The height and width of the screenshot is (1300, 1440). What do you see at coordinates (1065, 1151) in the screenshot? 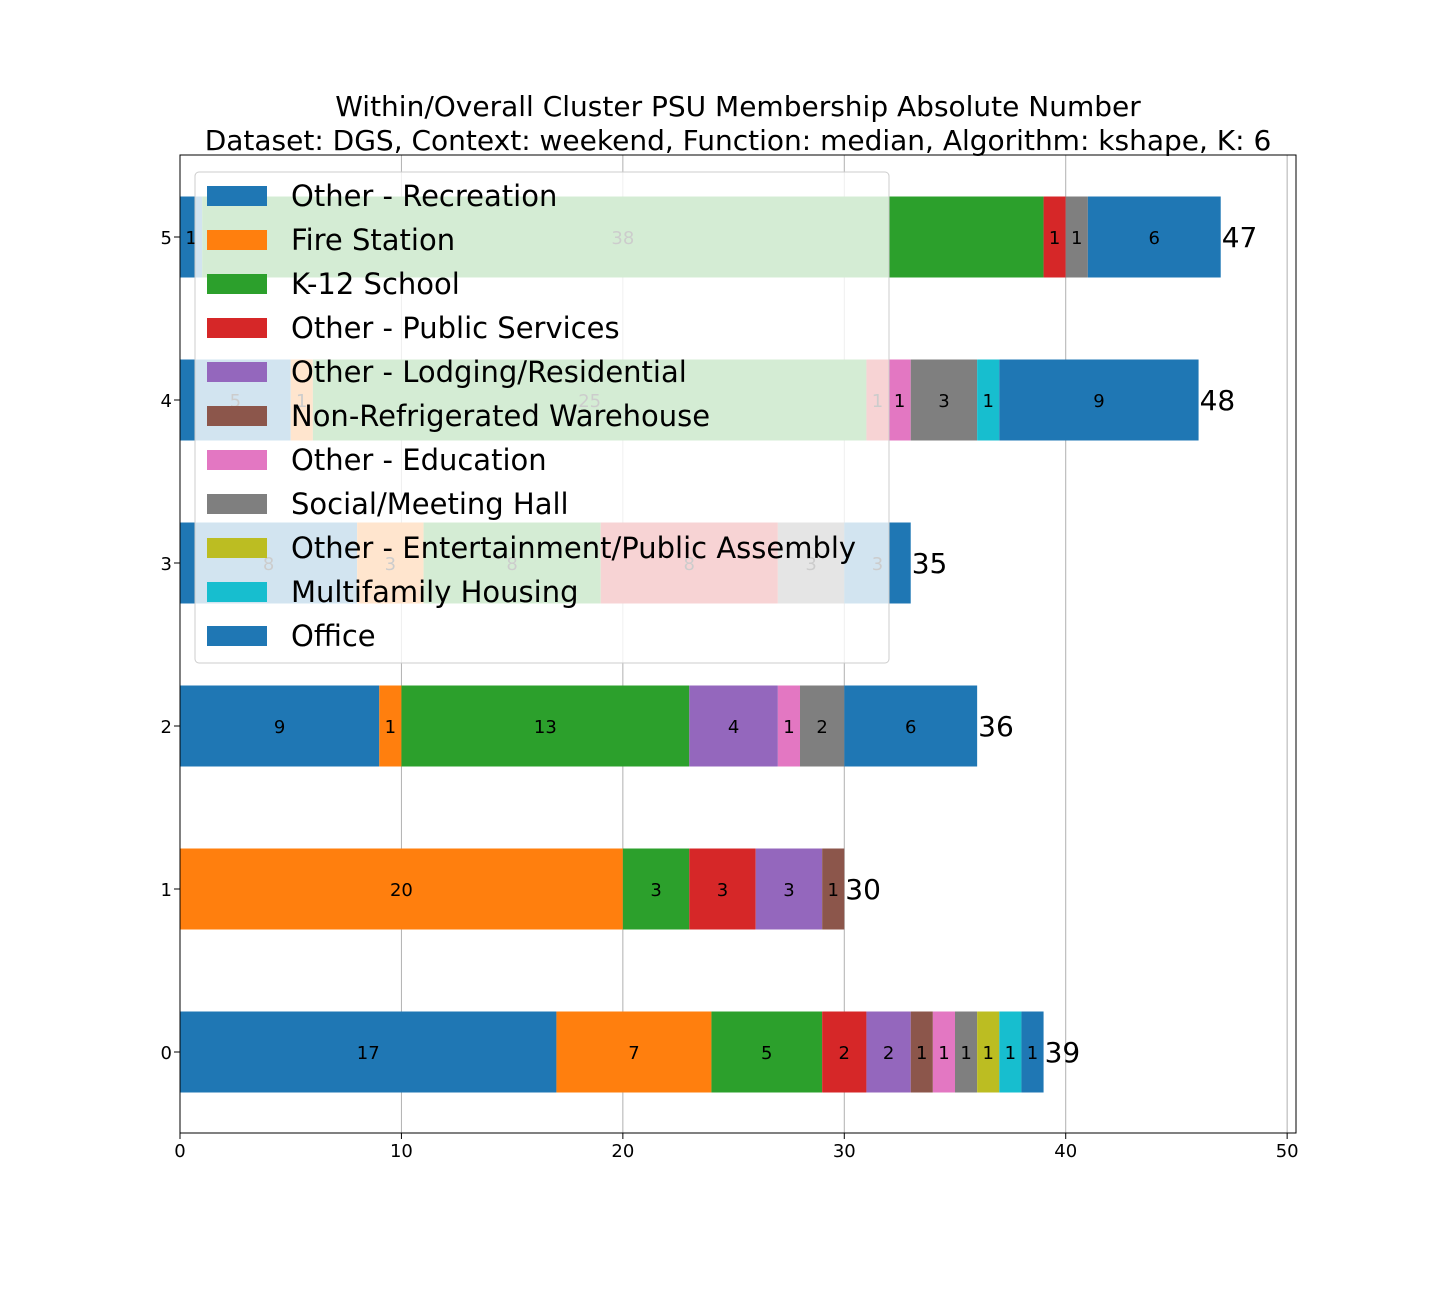
I see `x-tick-label: 40` at bounding box center [1065, 1151].